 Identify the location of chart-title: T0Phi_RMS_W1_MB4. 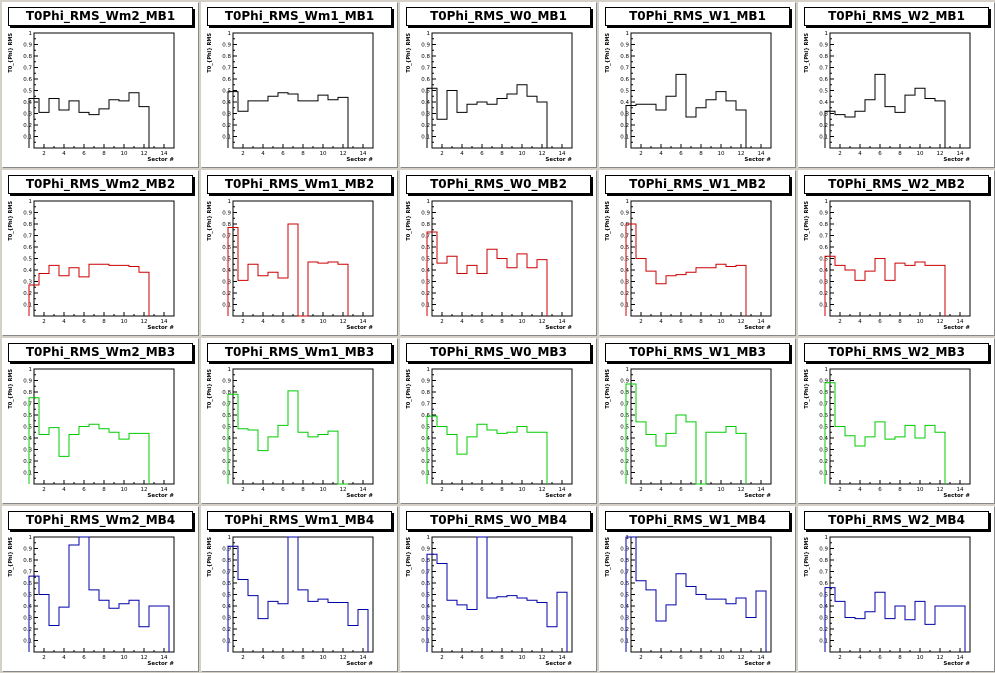
(697, 520).